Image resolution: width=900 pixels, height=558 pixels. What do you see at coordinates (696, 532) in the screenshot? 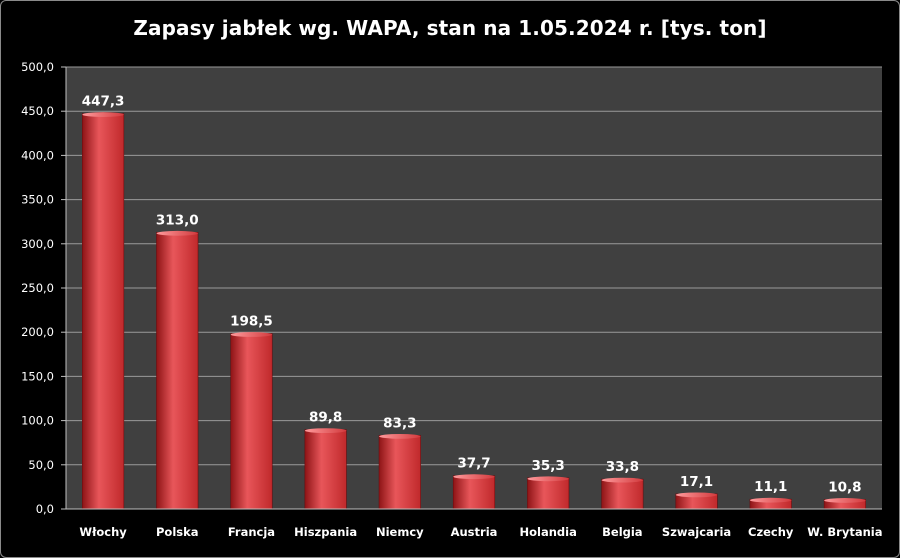
I see `category-label: Szwajcaria` at bounding box center [696, 532].